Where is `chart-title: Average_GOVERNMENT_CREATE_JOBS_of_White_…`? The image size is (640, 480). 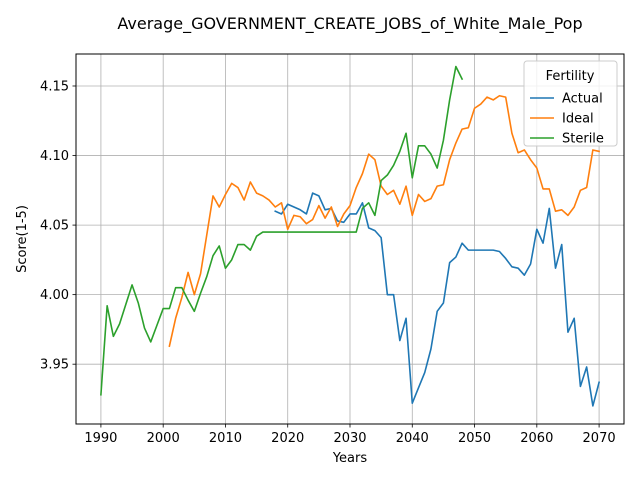
chart-title: Average_GOVERNMENT_CREATE_JOBS_of_White_… is located at coordinates (349, 24).